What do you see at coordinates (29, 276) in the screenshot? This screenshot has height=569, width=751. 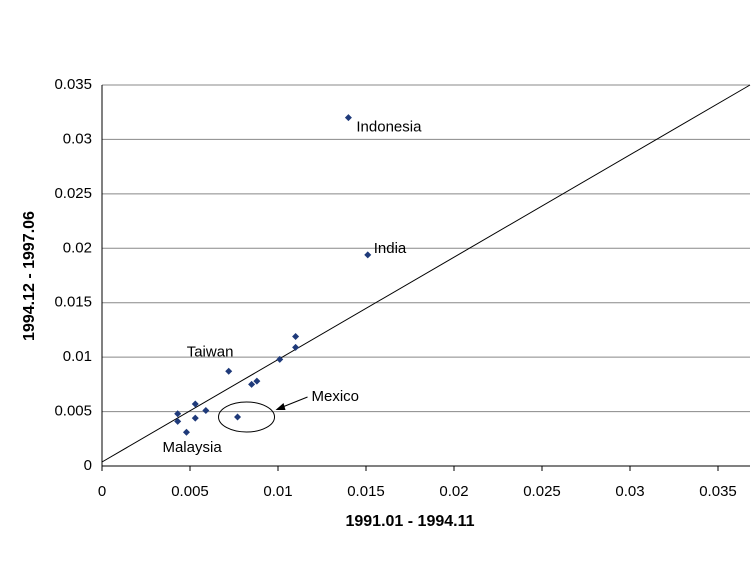 I see `y-axis-title: 1994.12 - 1997.06` at bounding box center [29, 276].